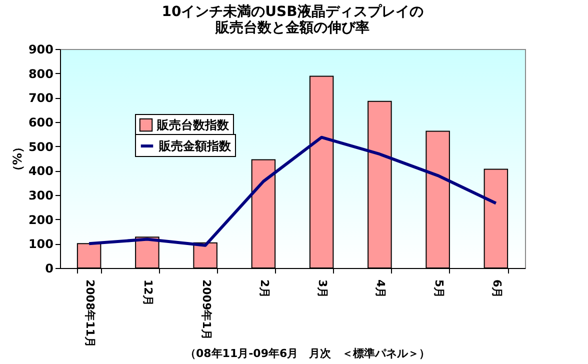 This screenshot has height=364, width=588. What do you see at coordinates (439, 289) in the screenshot?
I see `x-tick-label: 5月` at bounding box center [439, 289].